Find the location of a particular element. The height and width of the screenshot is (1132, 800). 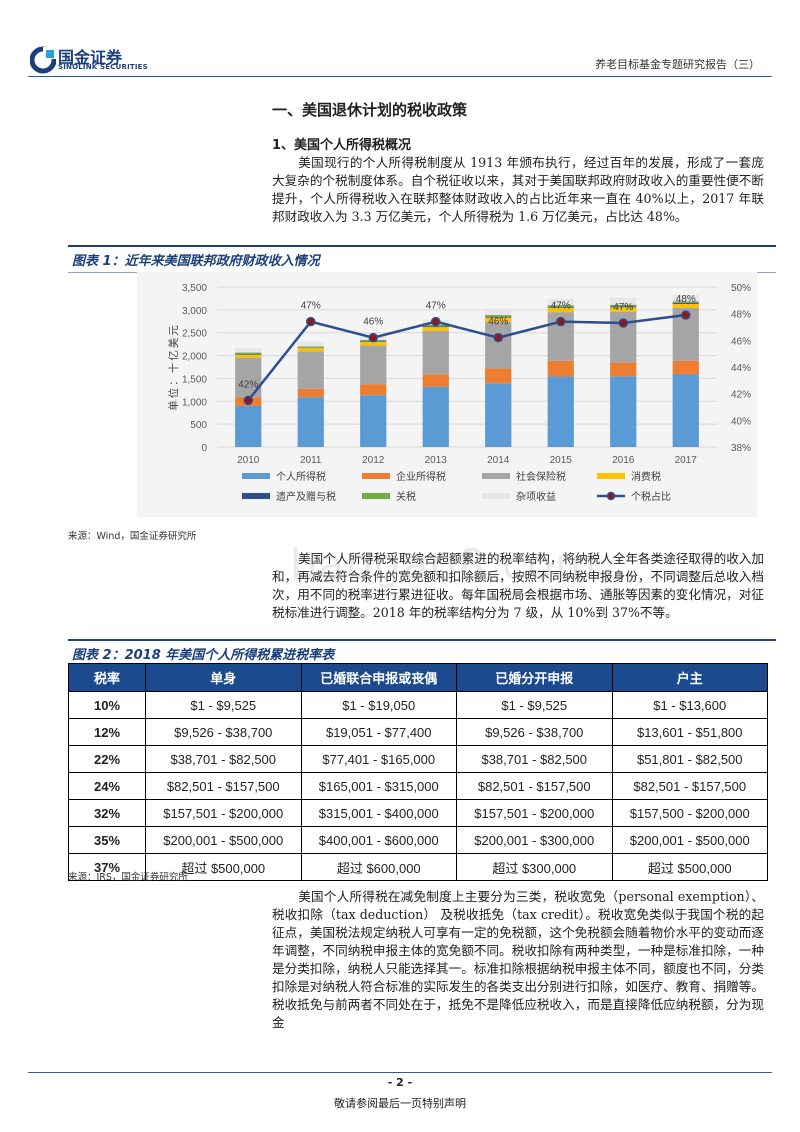

share-data-label: 48% is located at coordinates (686, 299).